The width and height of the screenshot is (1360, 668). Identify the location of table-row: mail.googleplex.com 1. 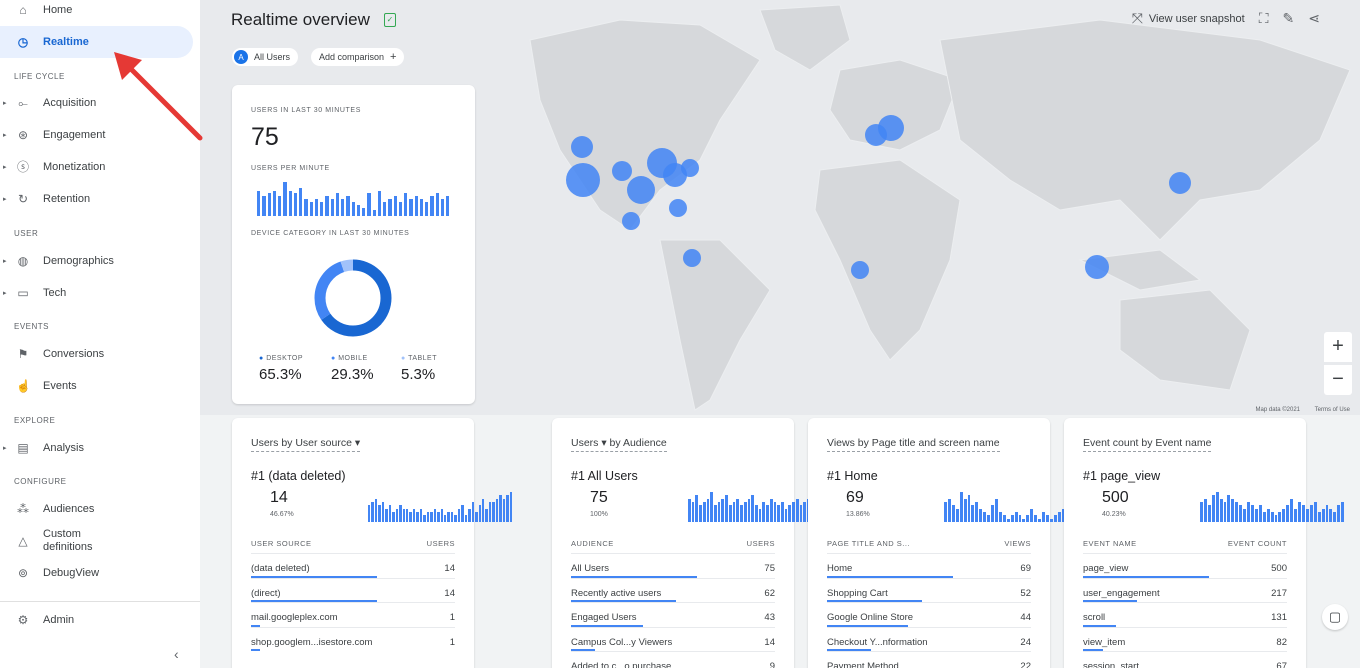
(353, 614).